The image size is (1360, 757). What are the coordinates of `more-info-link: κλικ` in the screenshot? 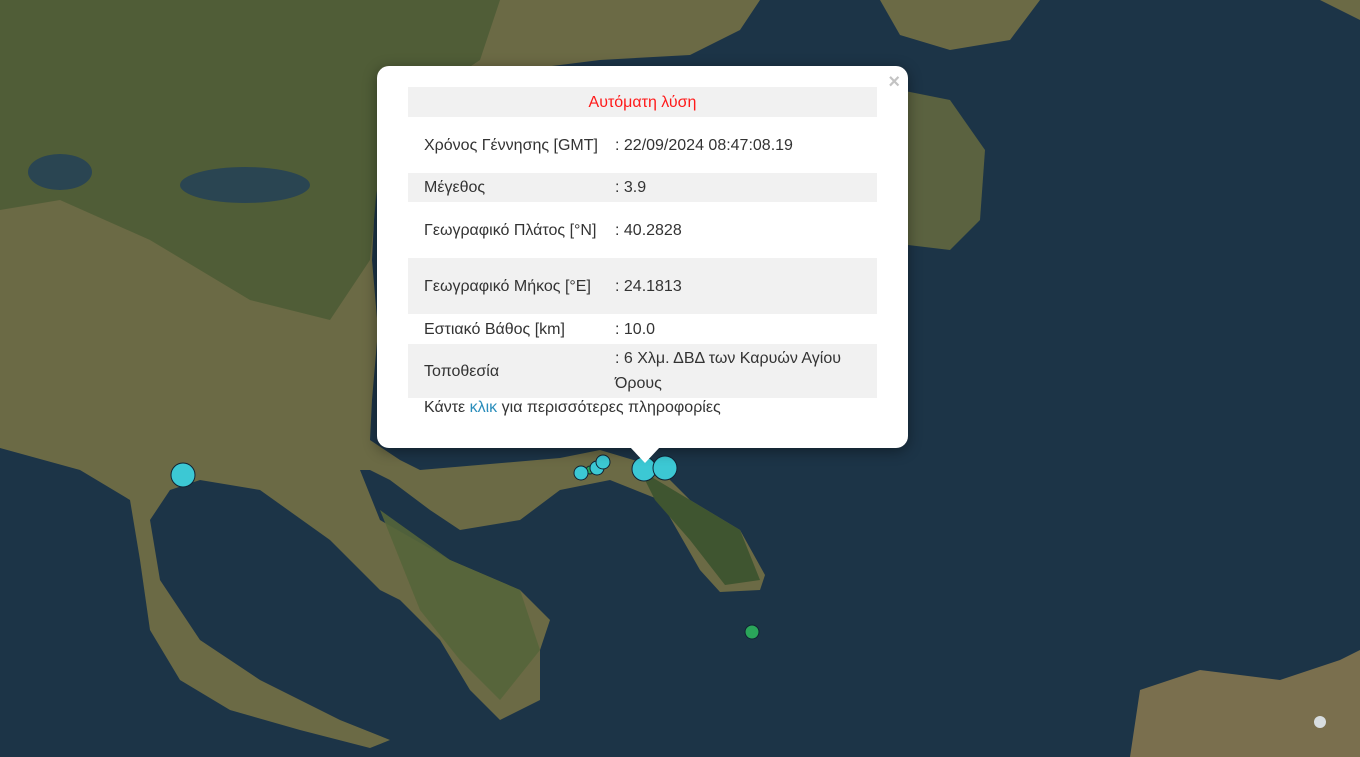 It's located at (483, 407).